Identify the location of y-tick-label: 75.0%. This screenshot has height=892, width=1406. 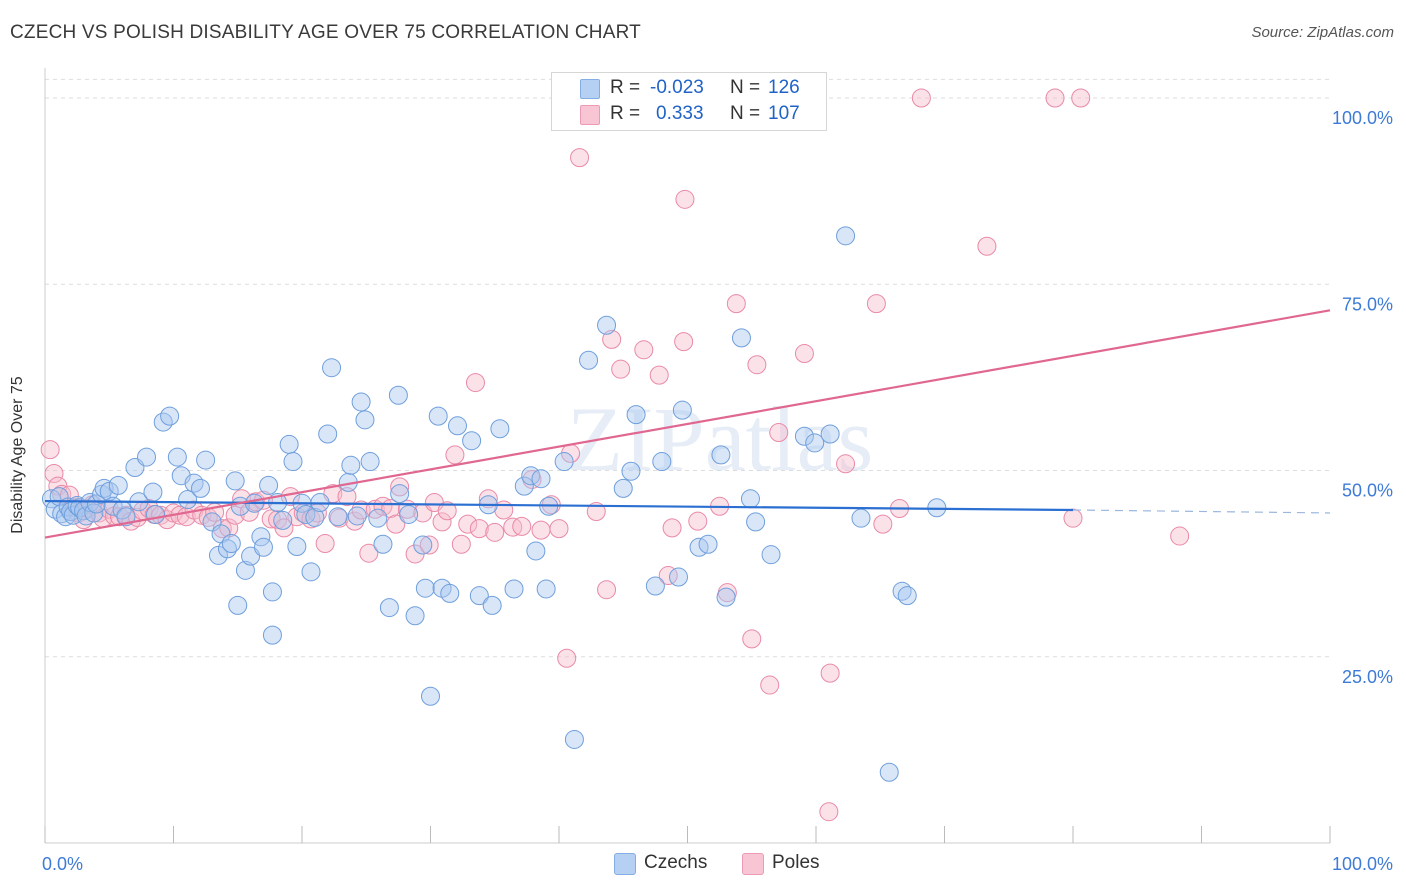
(1367, 304).